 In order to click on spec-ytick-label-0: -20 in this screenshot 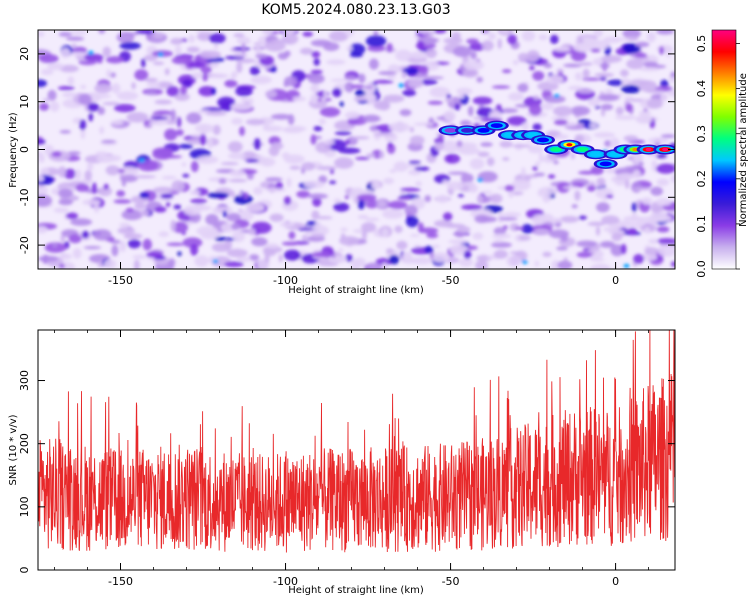, I will do `click(24, 245)`.